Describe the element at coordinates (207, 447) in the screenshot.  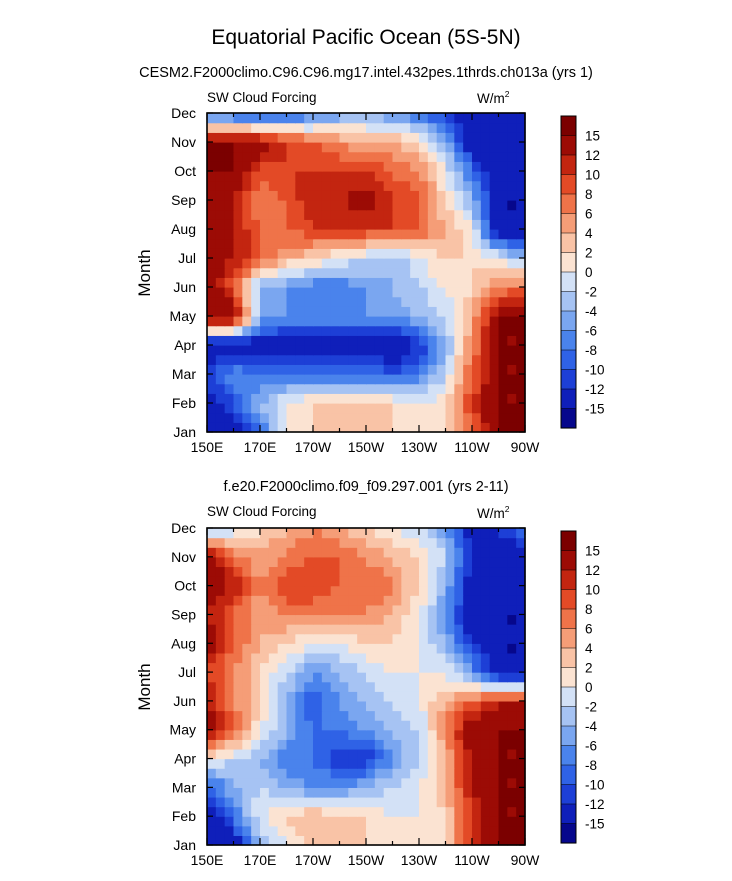
I see `x-tick-label: 150E` at that location.